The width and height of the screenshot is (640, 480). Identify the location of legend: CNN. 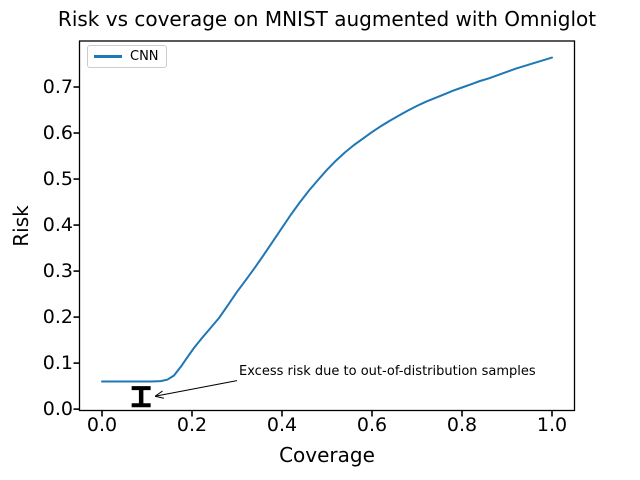
(127, 56).